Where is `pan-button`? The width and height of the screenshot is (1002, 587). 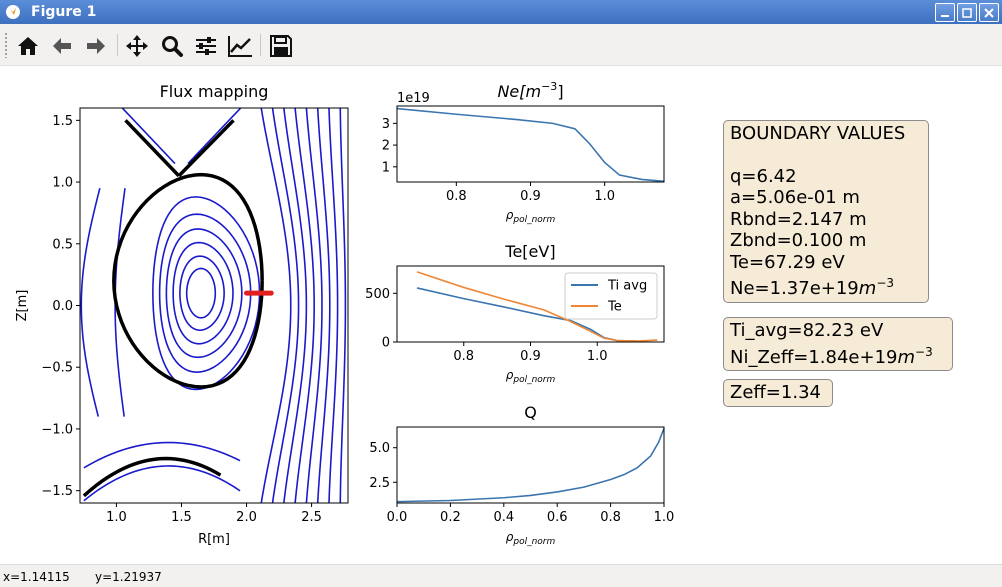
pan-button is located at coordinates (137, 46).